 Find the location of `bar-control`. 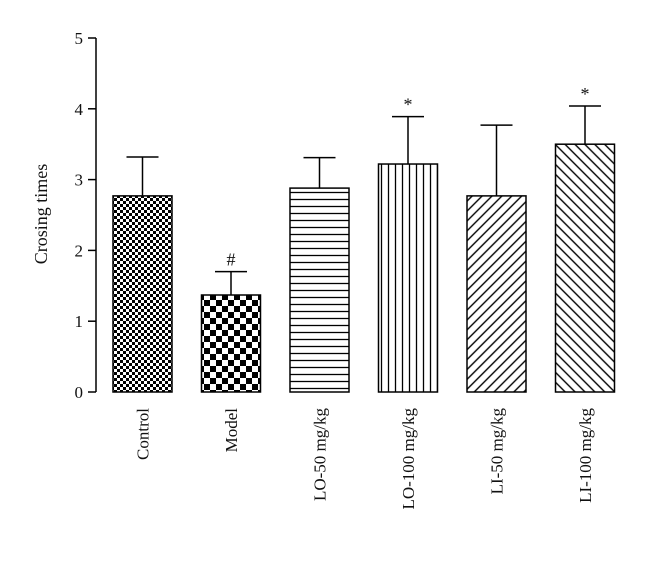

bar-control is located at coordinates (142, 294).